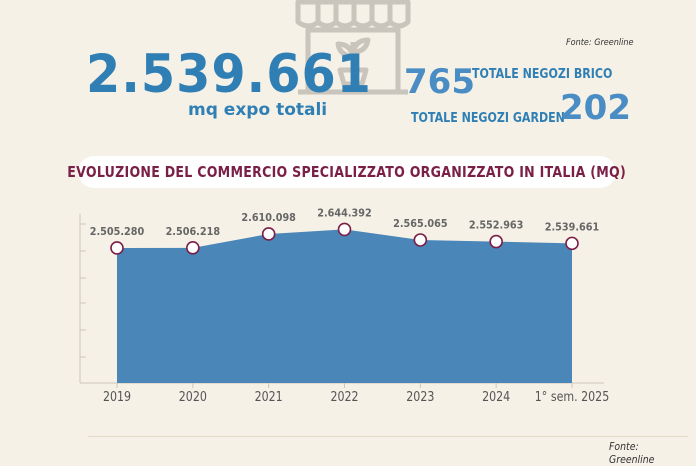 Image resolution: width=696 pixels, height=466 pixels. What do you see at coordinates (420, 223) in the screenshot?
I see `data-label: 2.565.065` at bounding box center [420, 223].